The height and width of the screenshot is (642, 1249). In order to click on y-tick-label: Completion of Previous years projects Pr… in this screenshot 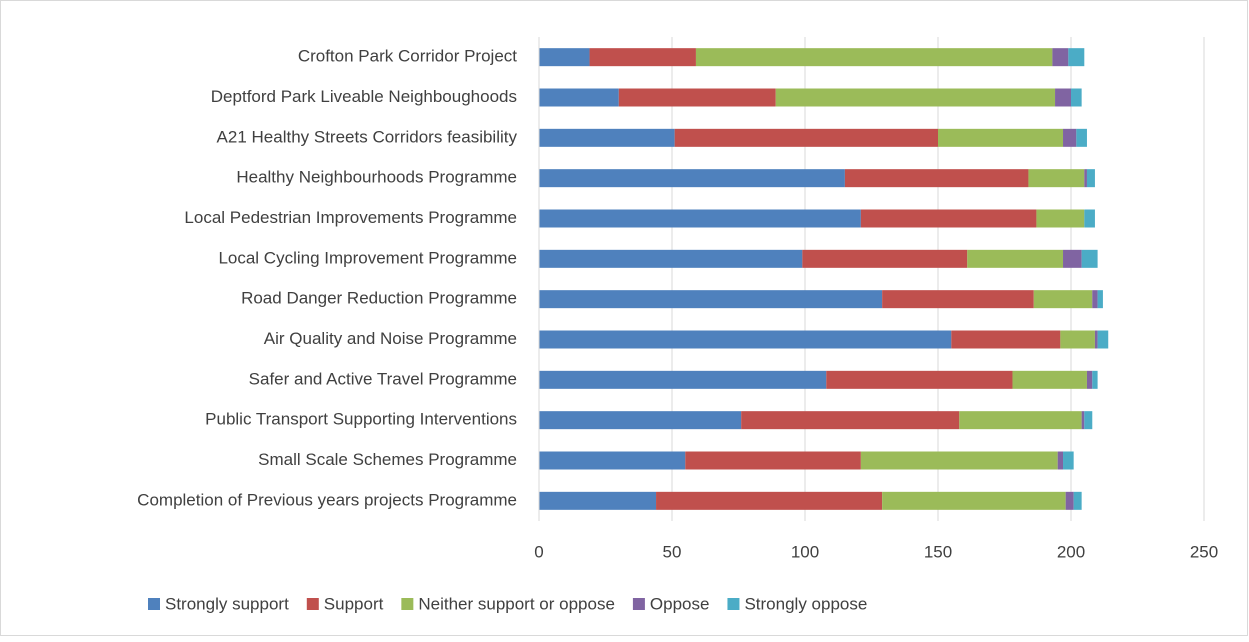, I will do `click(327, 499)`.